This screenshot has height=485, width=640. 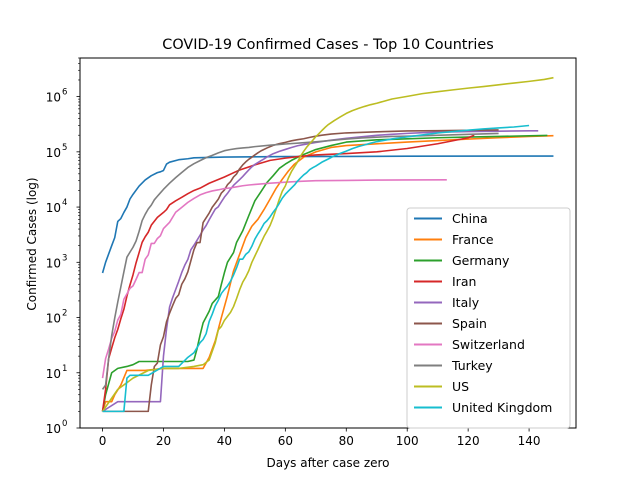 What do you see at coordinates (464, 281) in the screenshot?
I see `legend-label: Iran` at bounding box center [464, 281].